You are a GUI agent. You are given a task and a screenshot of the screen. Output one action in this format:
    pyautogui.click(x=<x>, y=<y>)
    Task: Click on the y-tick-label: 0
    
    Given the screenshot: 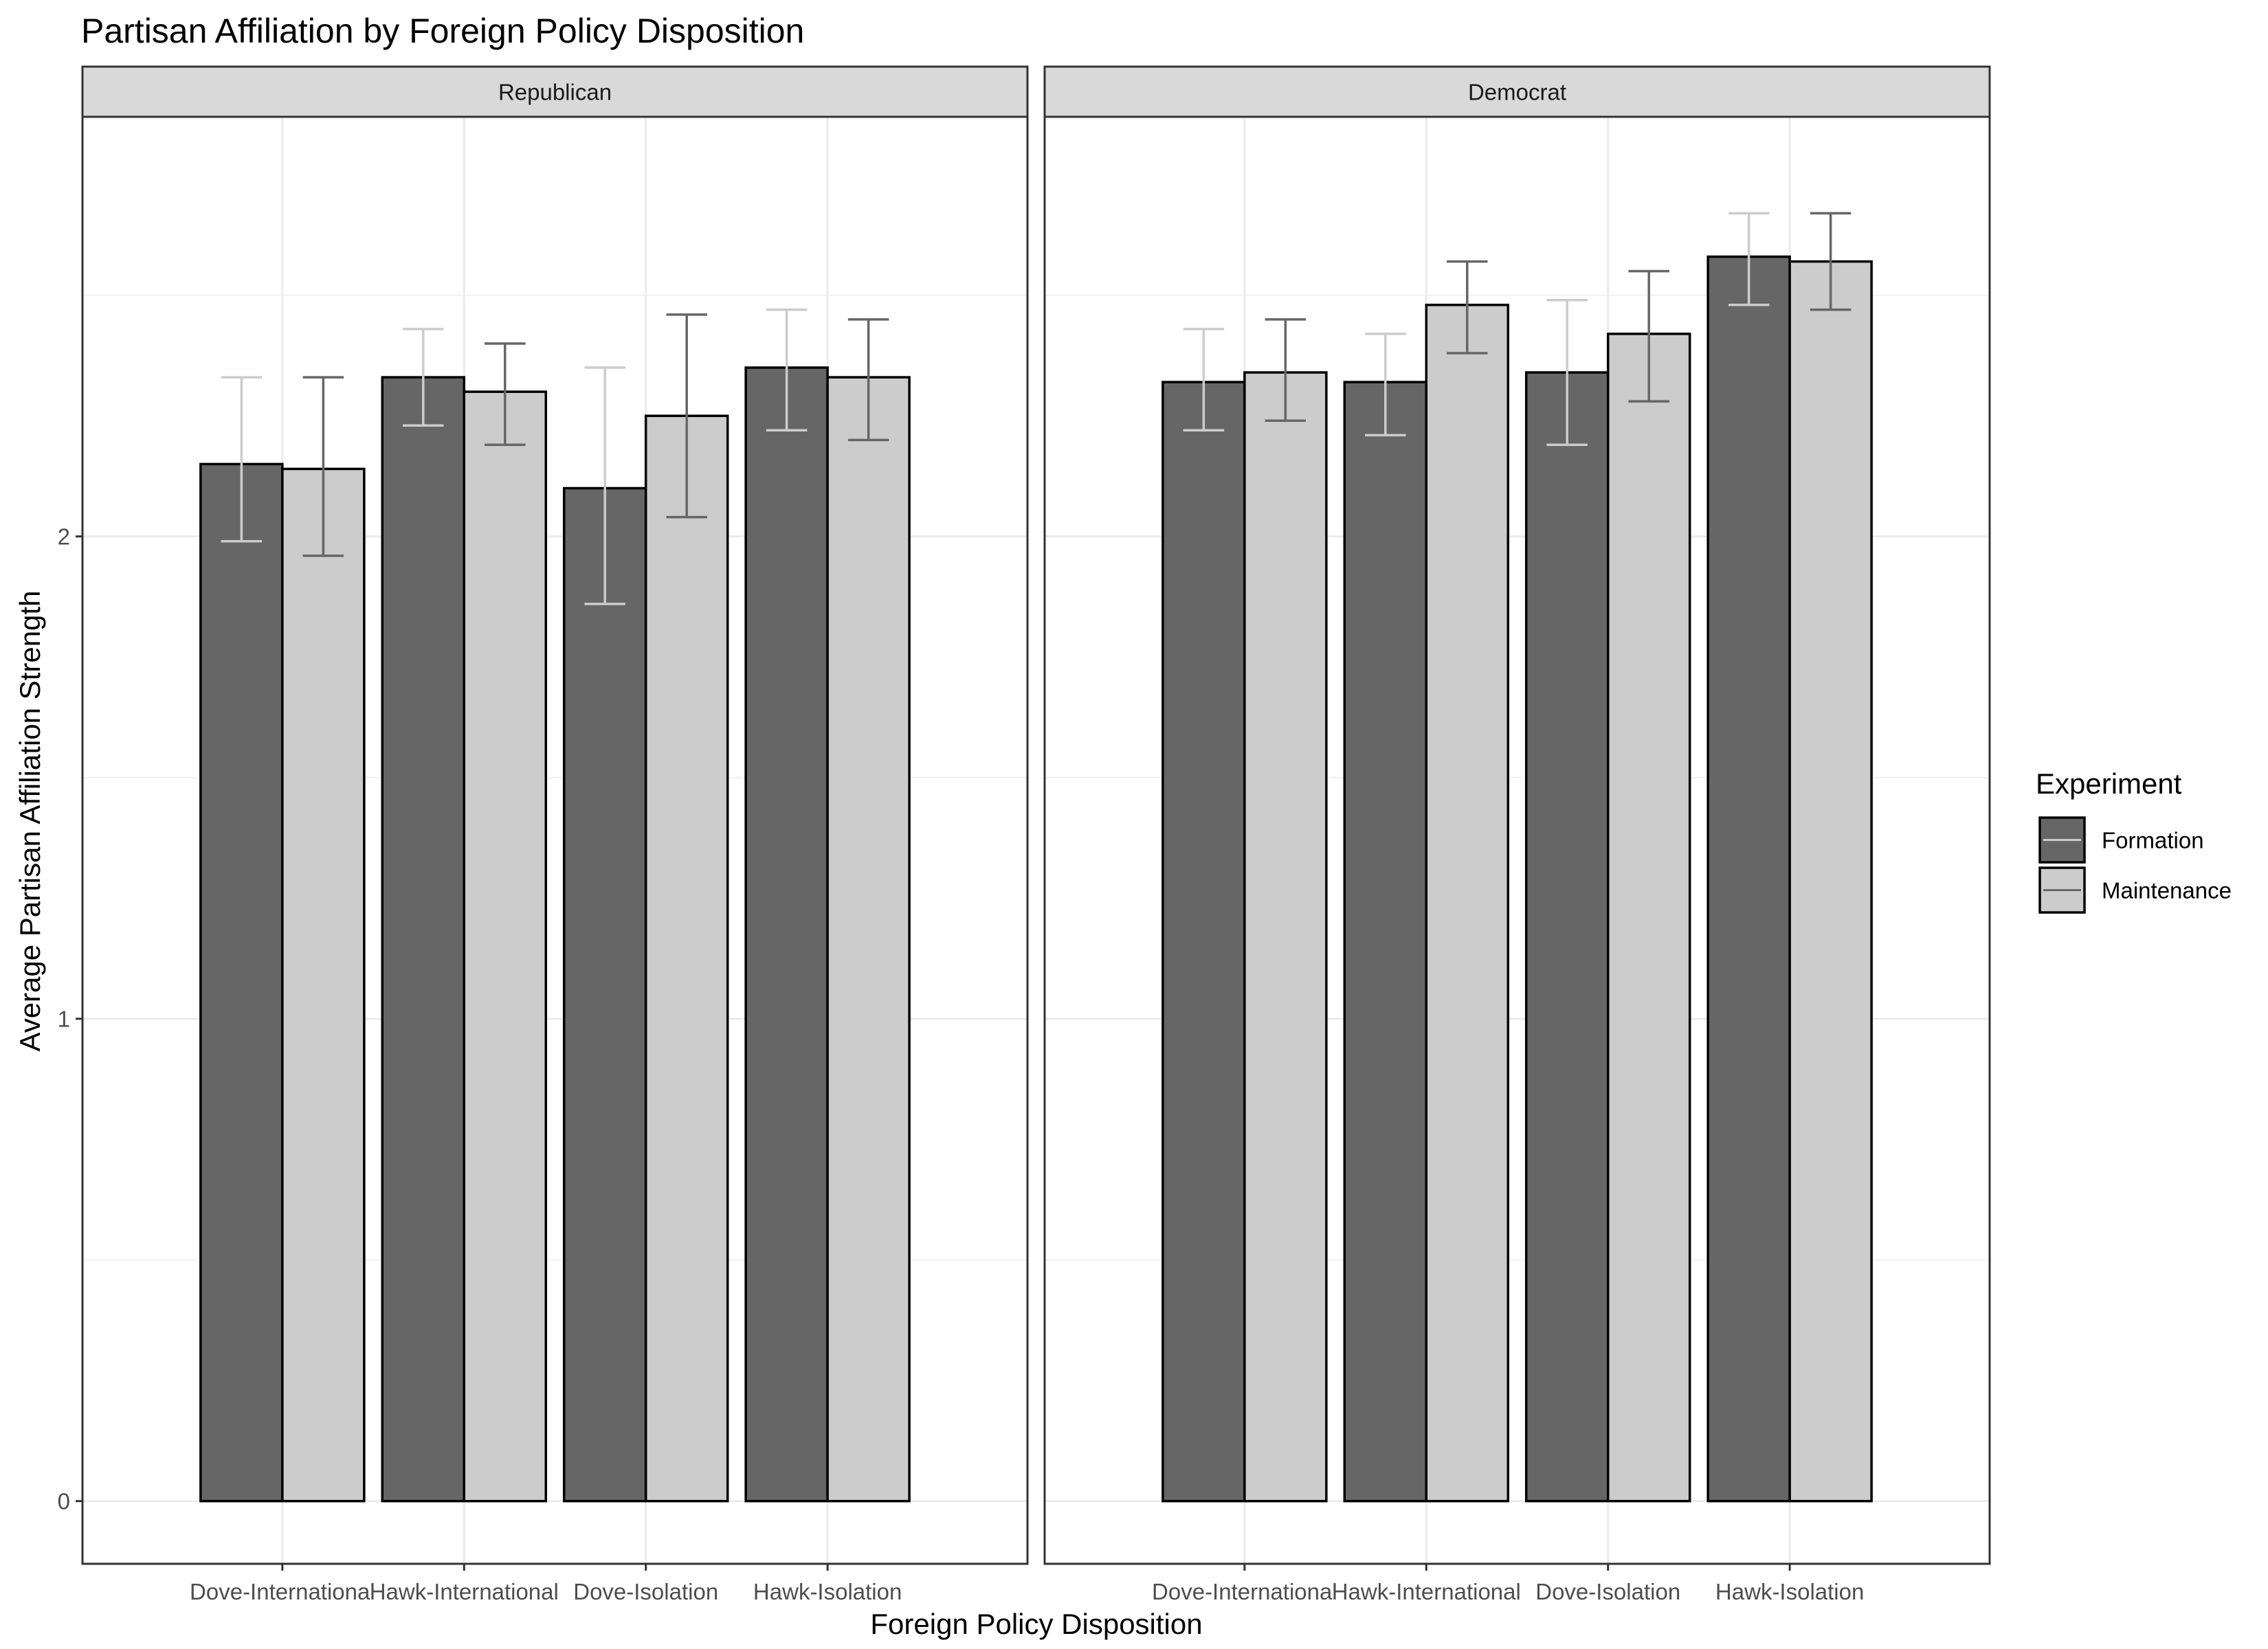 What is the action you would take?
    pyautogui.click(x=64, y=1502)
    